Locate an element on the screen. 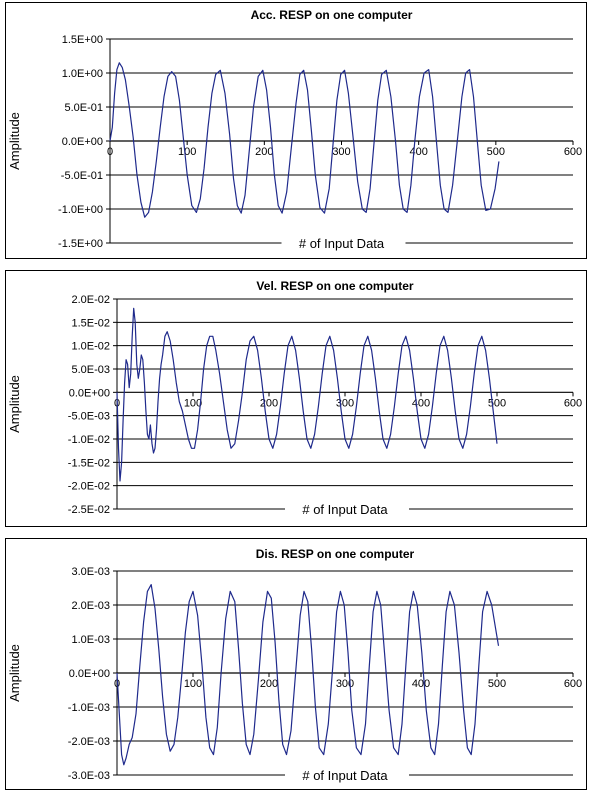  y-tick-label: -1.5E+00 is located at coordinates (80, 244).